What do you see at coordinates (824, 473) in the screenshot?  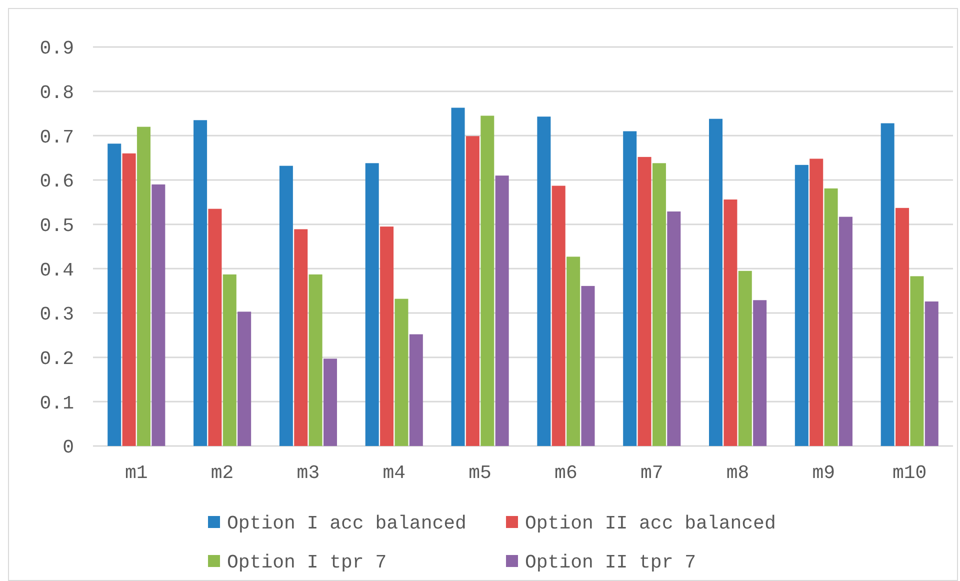 I see `x-tick-label: m9` at bounding box center [824, 473].